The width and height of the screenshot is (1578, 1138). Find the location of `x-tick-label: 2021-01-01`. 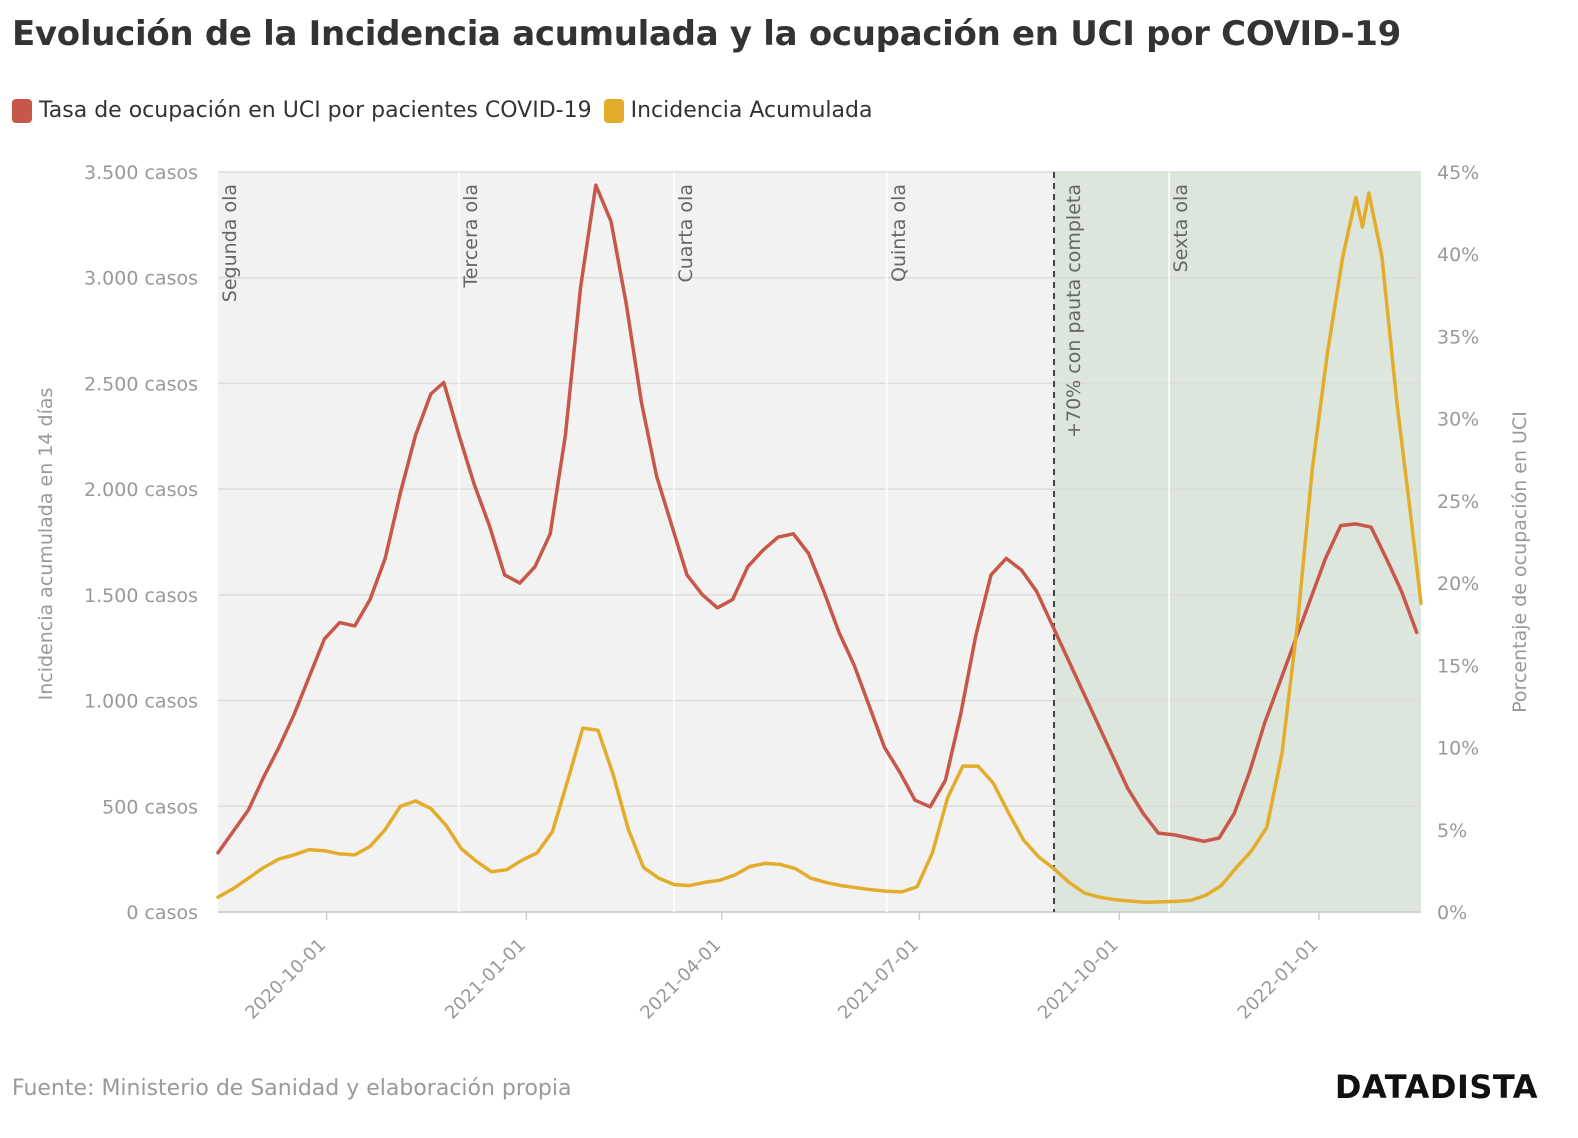

x-tick-label: 2021-01-01 is located at coordinates (485, 979).